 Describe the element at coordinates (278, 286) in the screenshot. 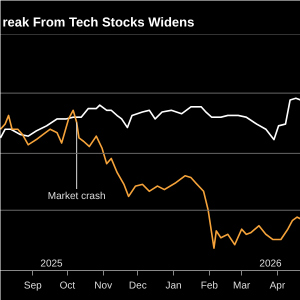

I see `x-tick-label: Apr` at that location.